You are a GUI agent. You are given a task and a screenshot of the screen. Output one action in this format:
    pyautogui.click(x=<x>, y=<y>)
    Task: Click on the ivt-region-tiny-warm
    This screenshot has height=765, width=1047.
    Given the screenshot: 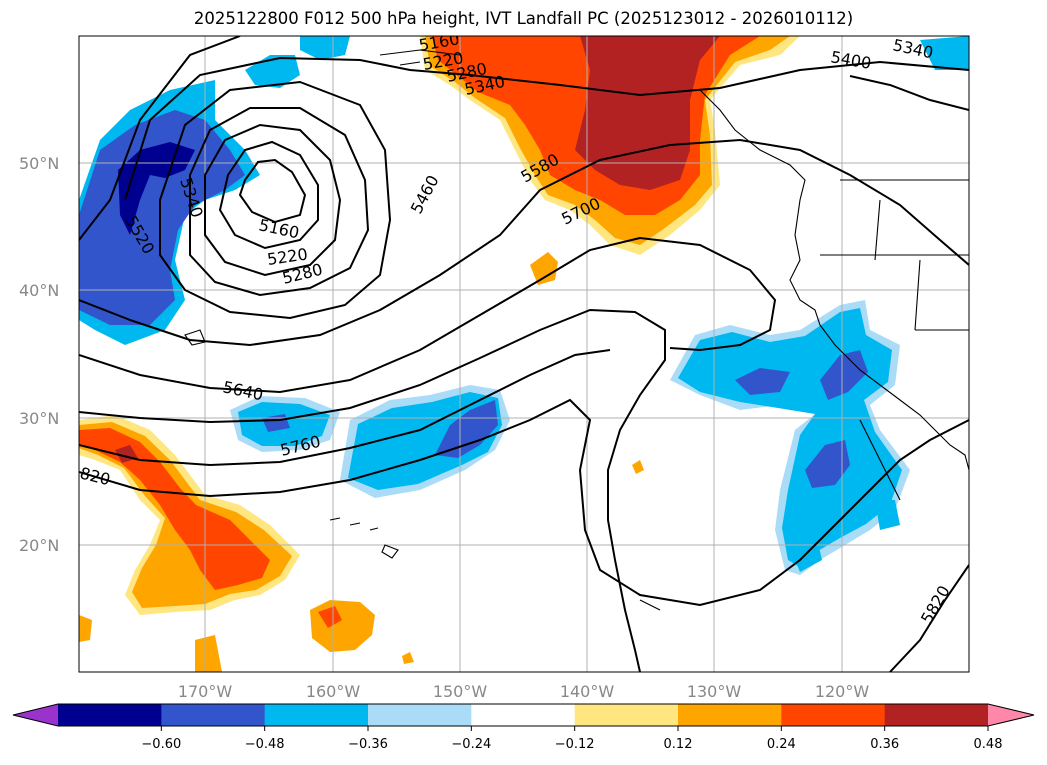 What is the action you would take?
    pyautogui.click(x=638, y=467)
    